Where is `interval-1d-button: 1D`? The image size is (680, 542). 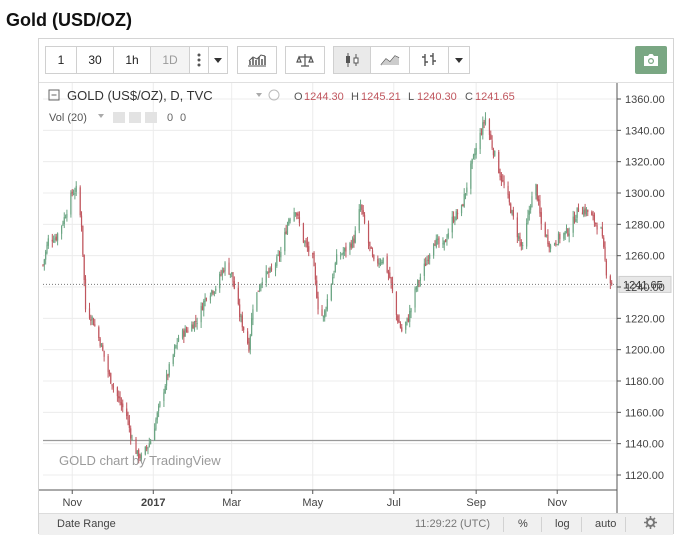
interval-1d-button: 1D is located at coordinates (170, 60).